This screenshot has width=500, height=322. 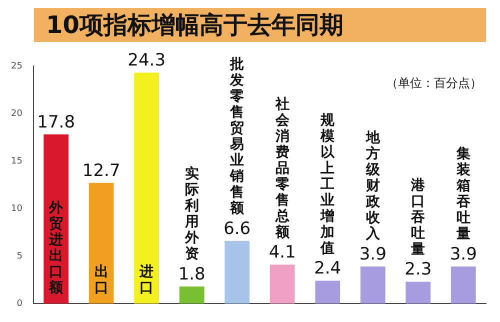 What do you see at coordinates (19, 256) in the screenshot?
I see `y-tick-label: 5` at bounding box center [19, 256].